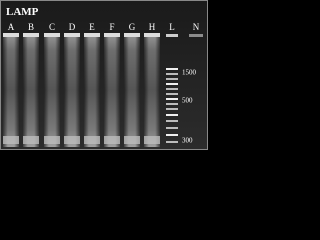  Describe the element at coordinates (11, 27) in the screenshot. I see `lane-label: A` at that location.